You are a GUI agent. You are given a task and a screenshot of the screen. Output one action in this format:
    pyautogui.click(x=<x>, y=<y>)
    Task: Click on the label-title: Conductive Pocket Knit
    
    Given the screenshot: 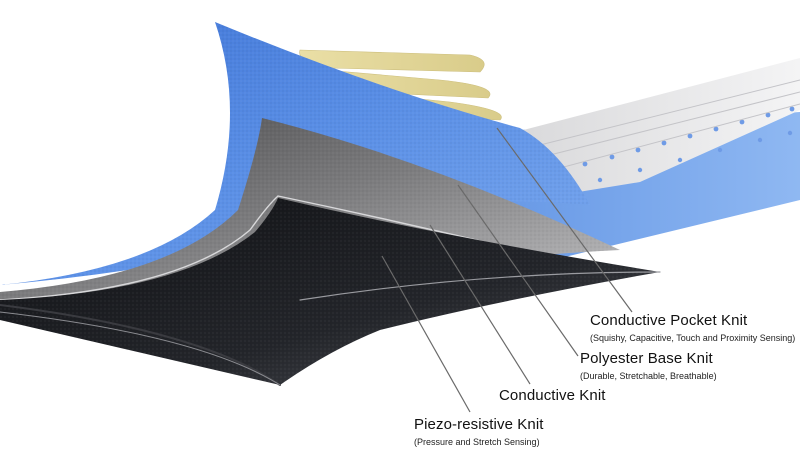 What is the action you would take?
    pyautogui.click(x=669, y=320)
    